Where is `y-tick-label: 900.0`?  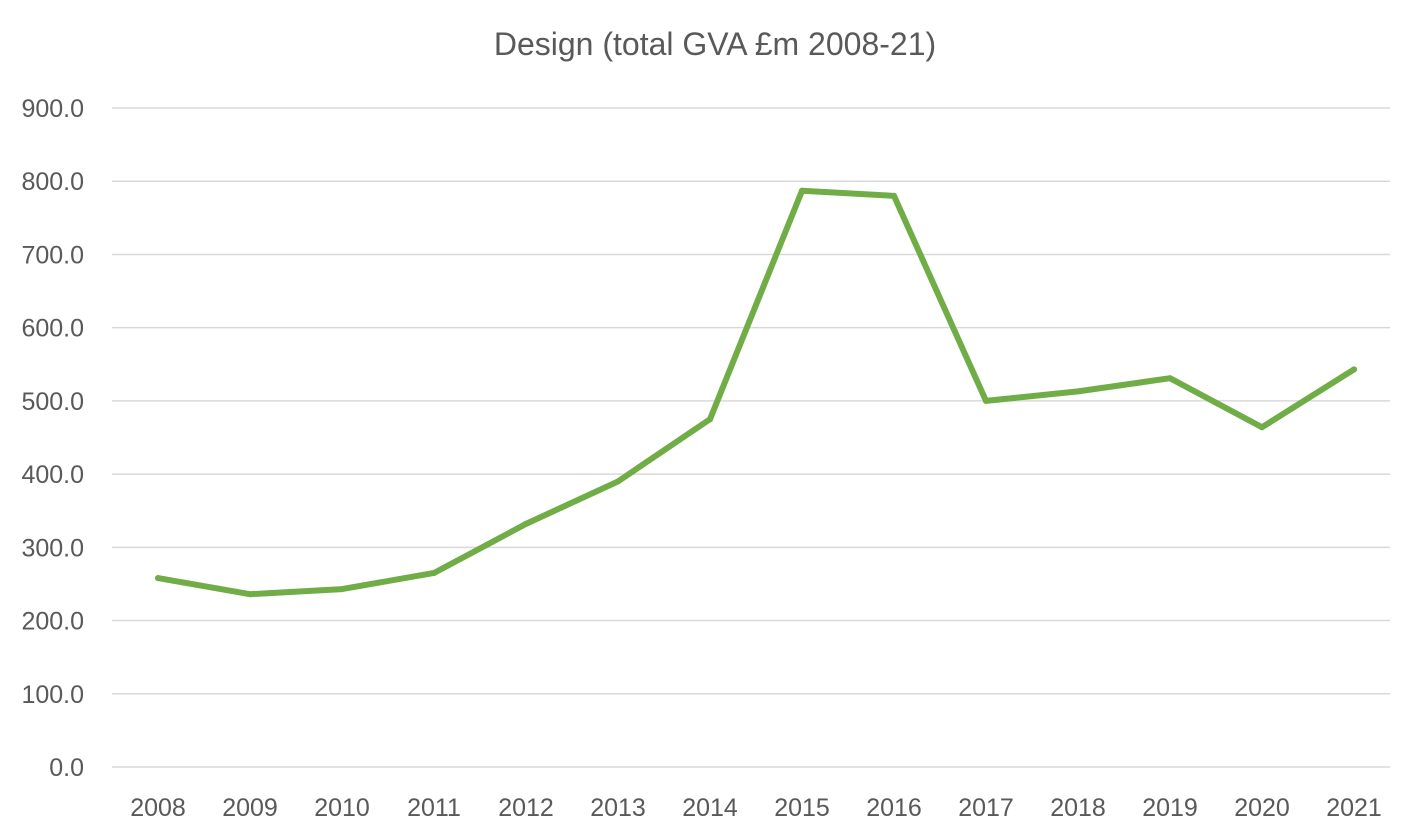 y-tick-label: 900.0 is located at coordinates (52, 109).